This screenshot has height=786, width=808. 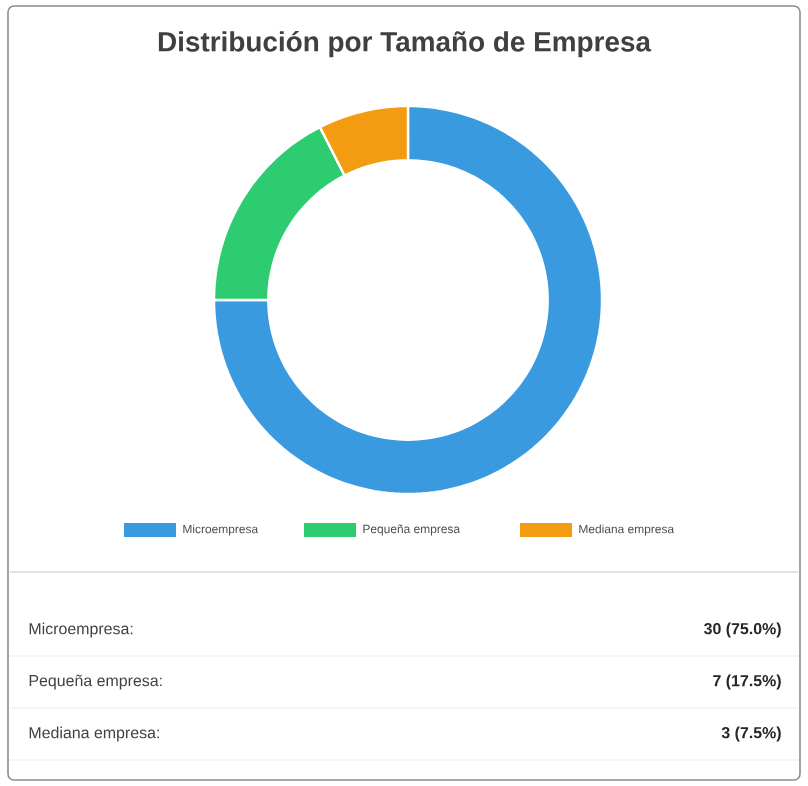 I want to click on chart-title: Distribución por Tamaño de Empresa, so click(x=405, y=44).